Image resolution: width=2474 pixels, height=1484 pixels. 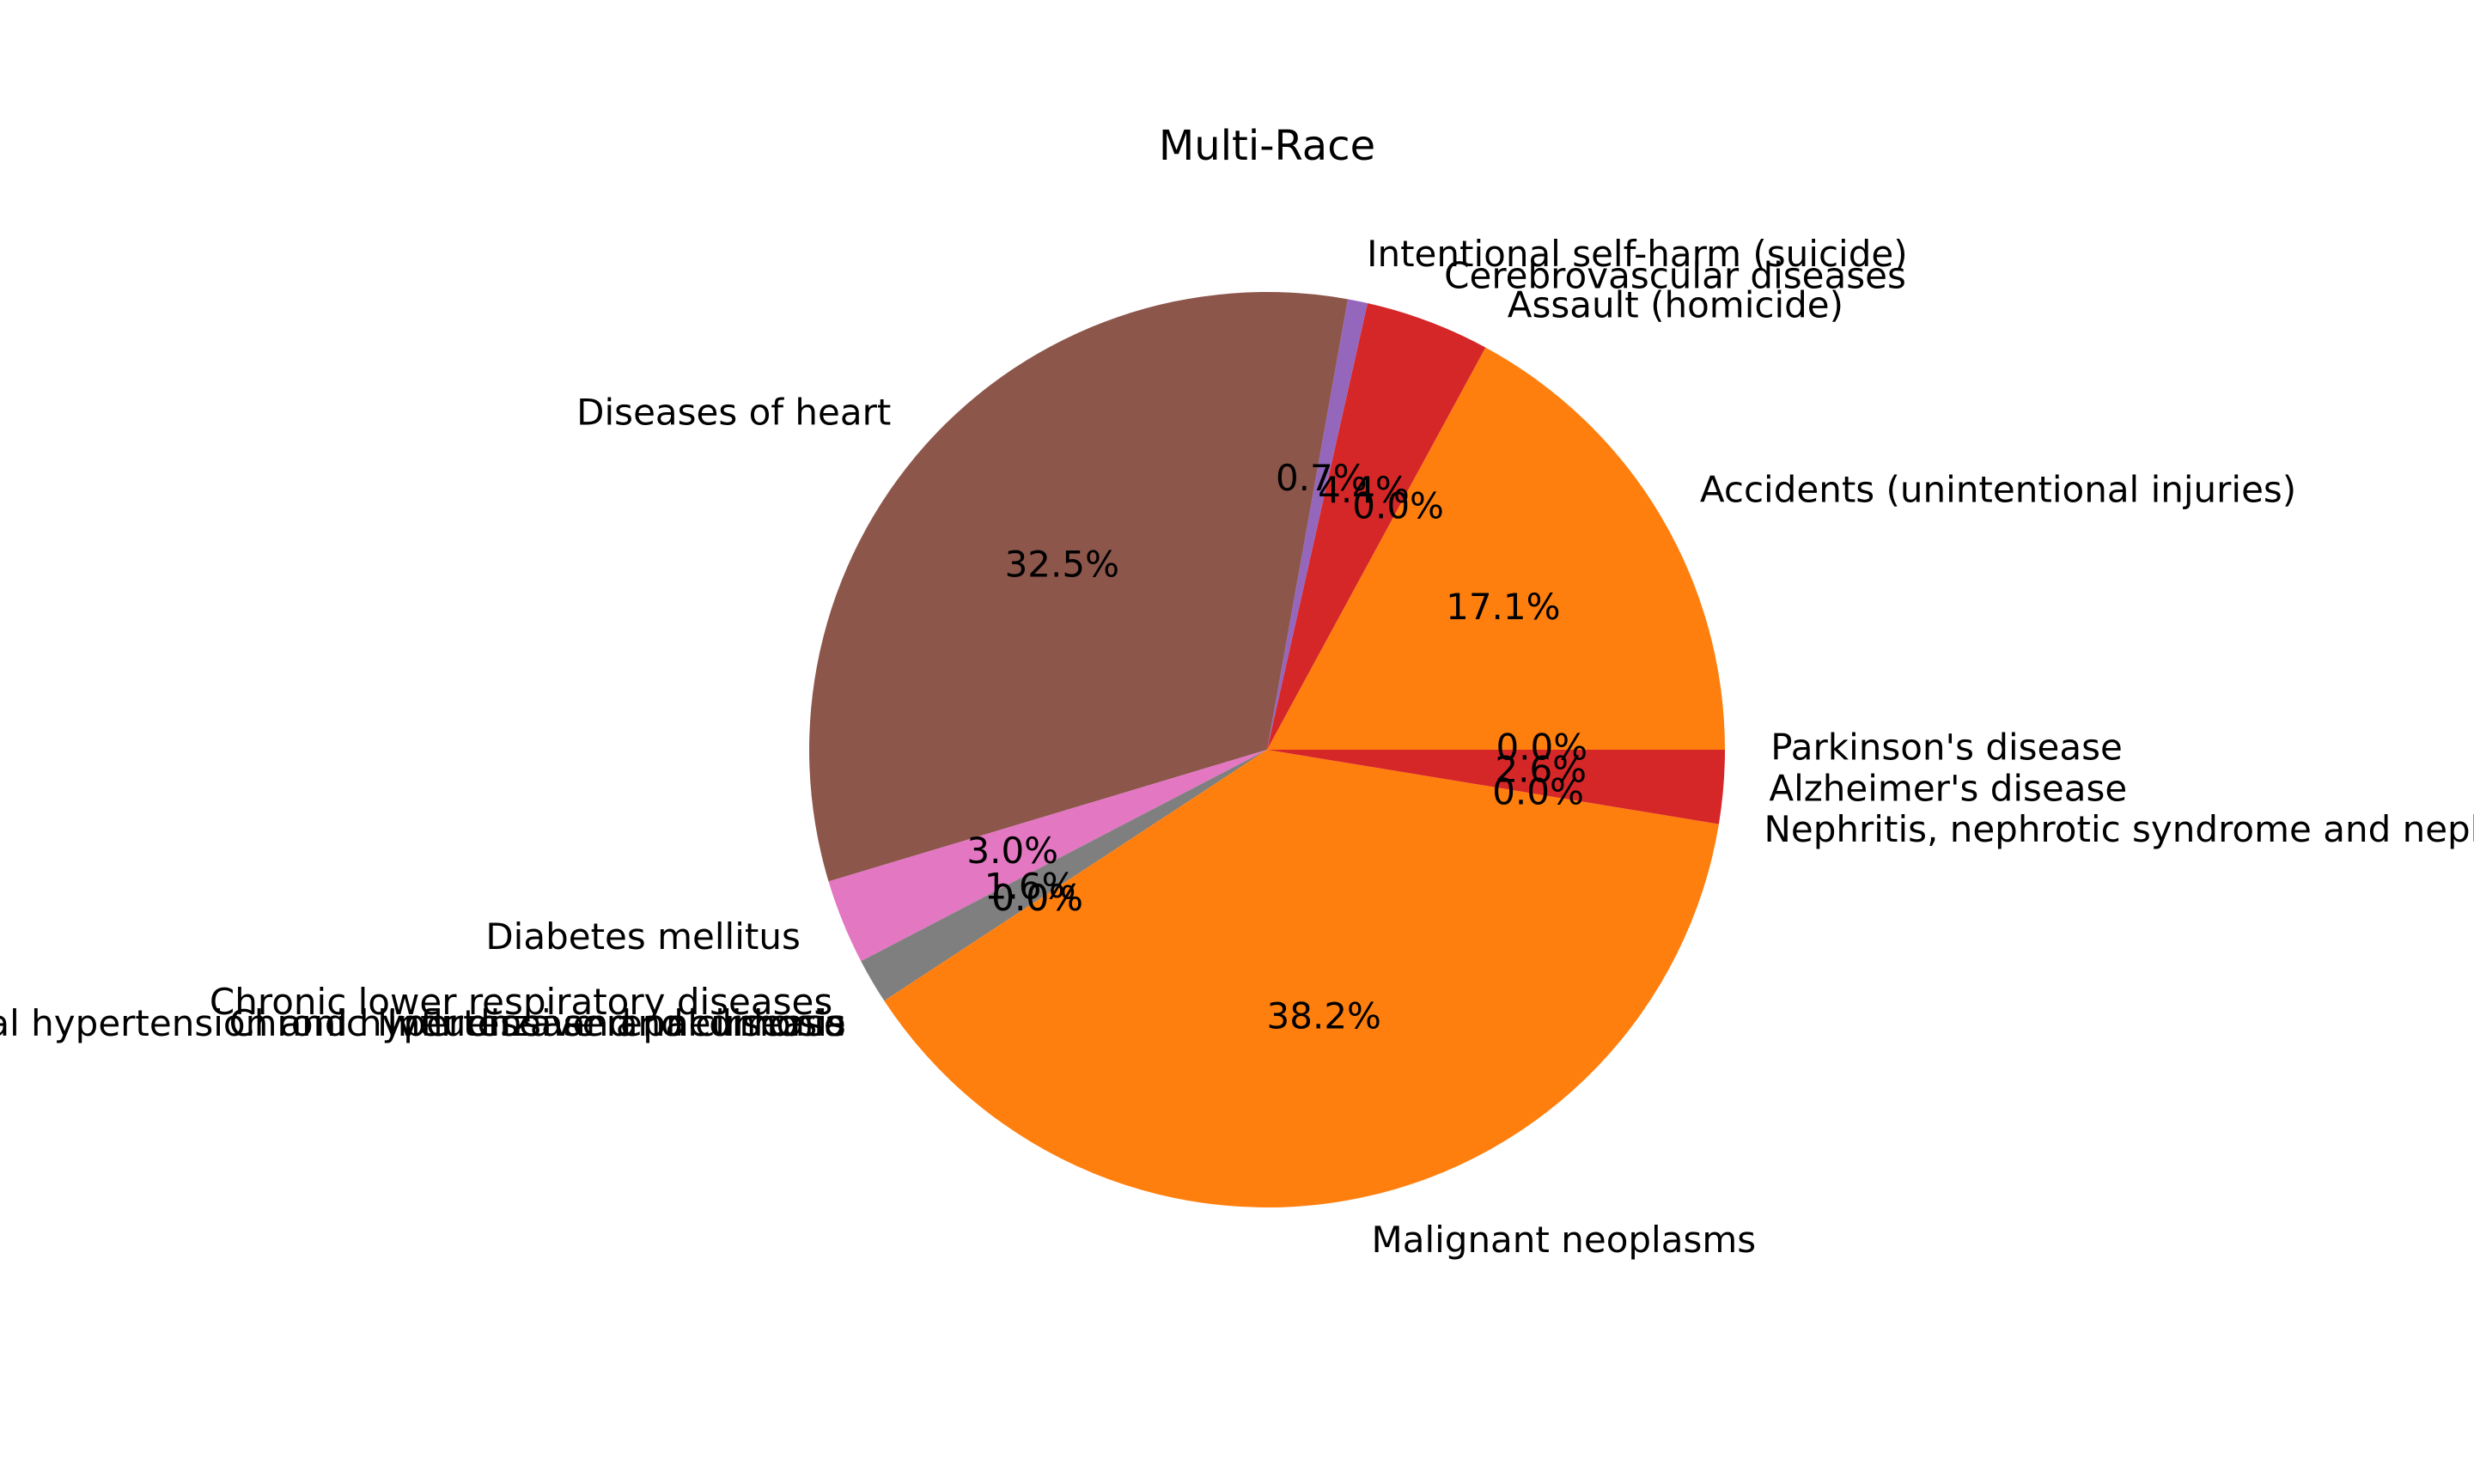 What do you see at coordinates (1062, 565) in the screenshot?
I see `pct-label-diseases-of-heart: 32.5%` at bounding box center [1062, 565].